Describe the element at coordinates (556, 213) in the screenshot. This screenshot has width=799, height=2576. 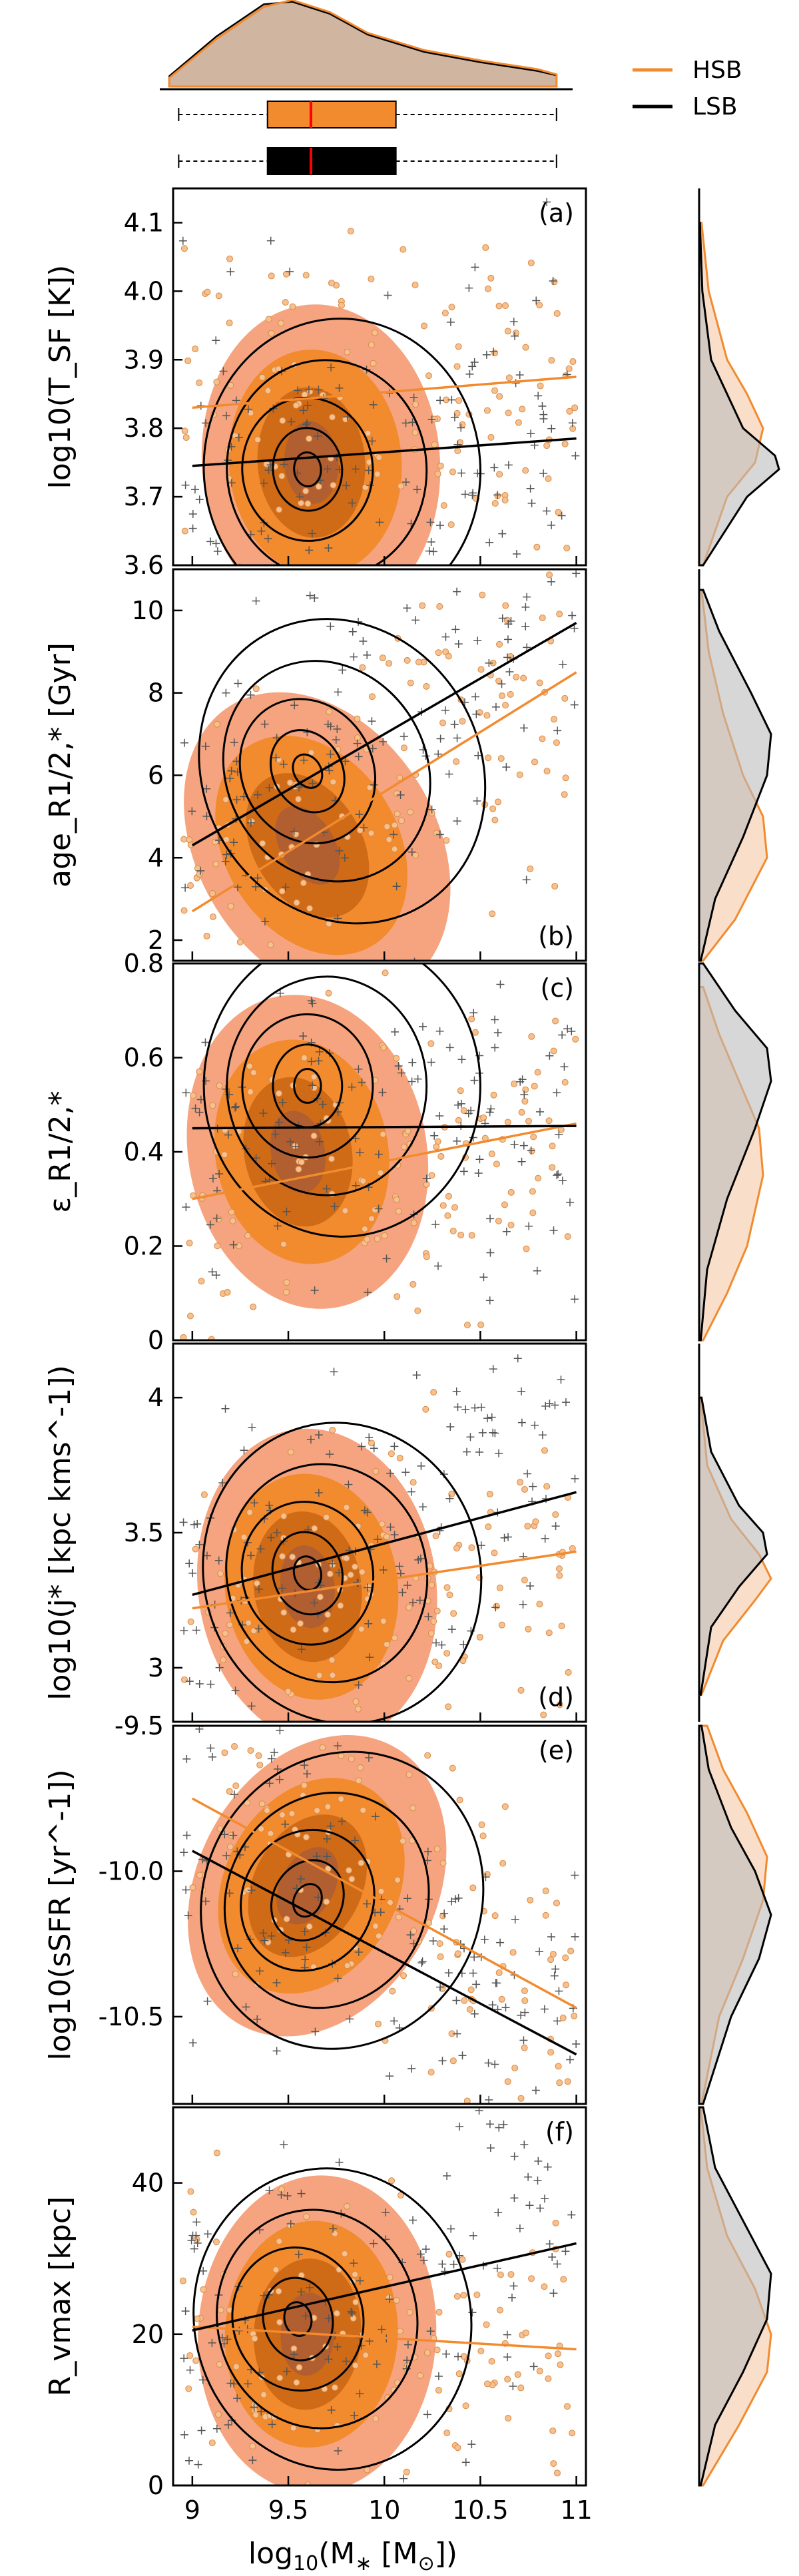
I see `panel-a-label: (a)` at that location.